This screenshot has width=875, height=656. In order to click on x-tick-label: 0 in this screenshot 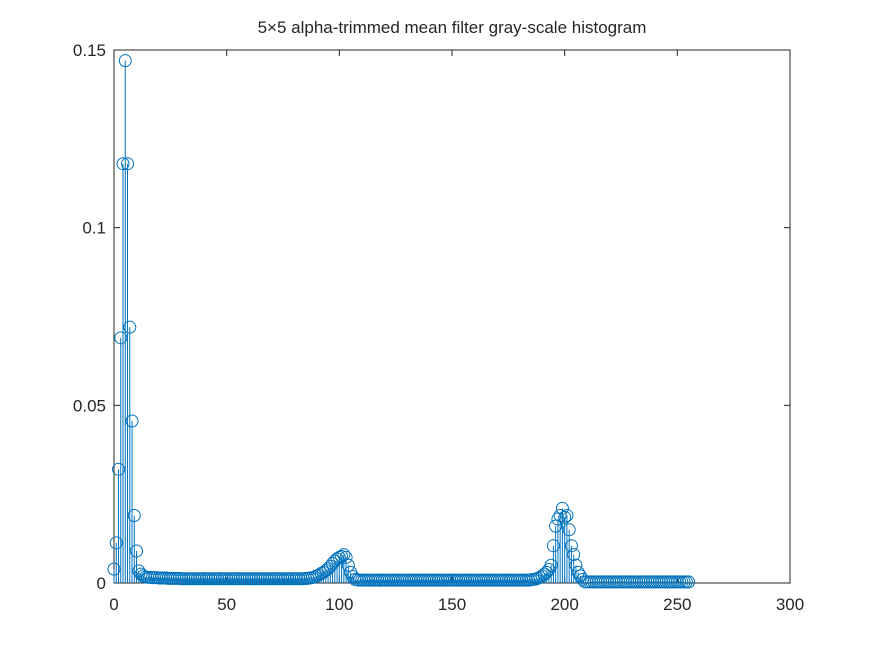, I will do `click(113, 604)`.